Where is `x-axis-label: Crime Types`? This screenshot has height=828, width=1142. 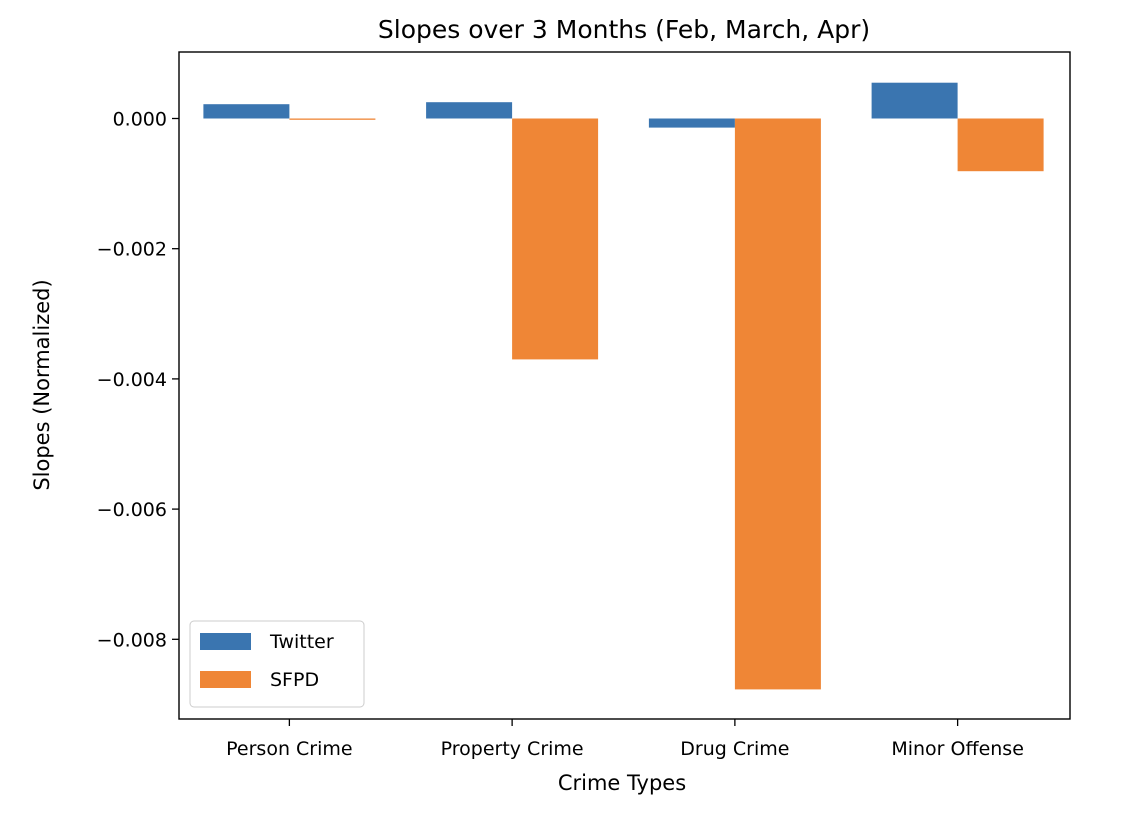 x-axis-label: Crime Types is located at coordinates (622, 783).